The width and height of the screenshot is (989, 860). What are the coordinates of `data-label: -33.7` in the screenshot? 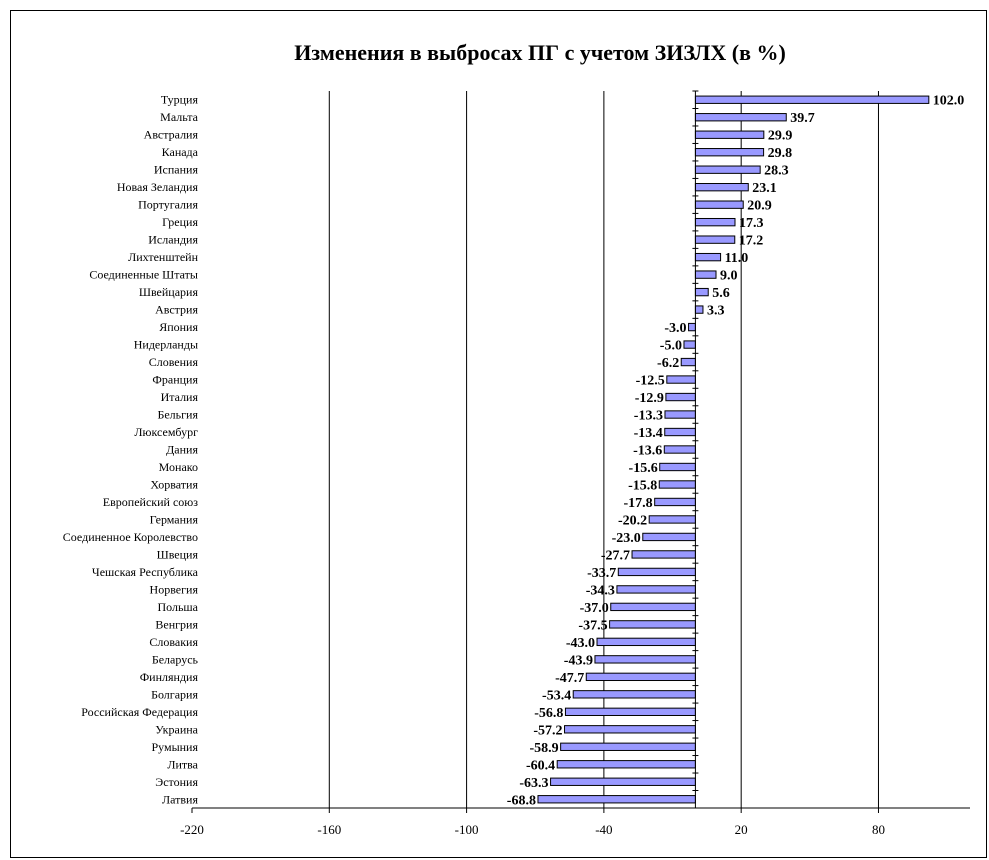 It's located at (601, 573).